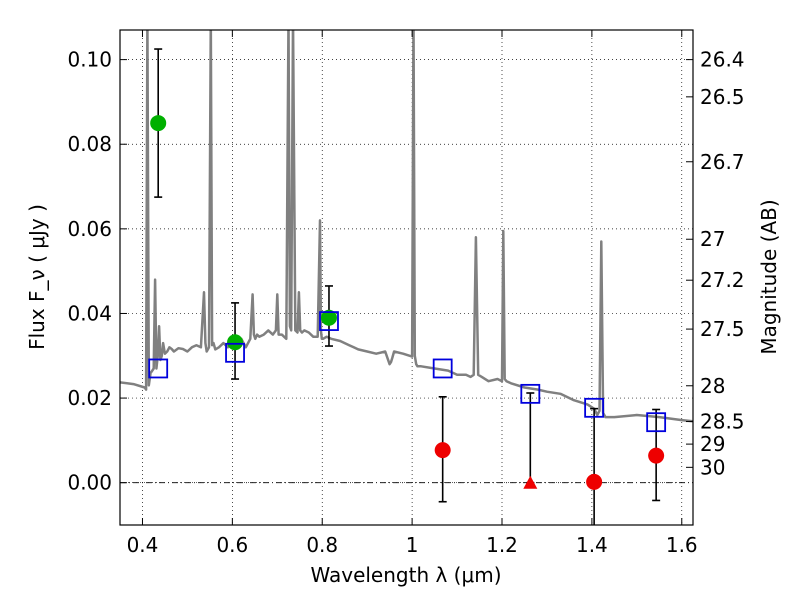 This screenshot has width=800, height=600. Describe the element at coordinates (722, 60) in the screenshot. I see `right-tick-label: 26.4` at that location.